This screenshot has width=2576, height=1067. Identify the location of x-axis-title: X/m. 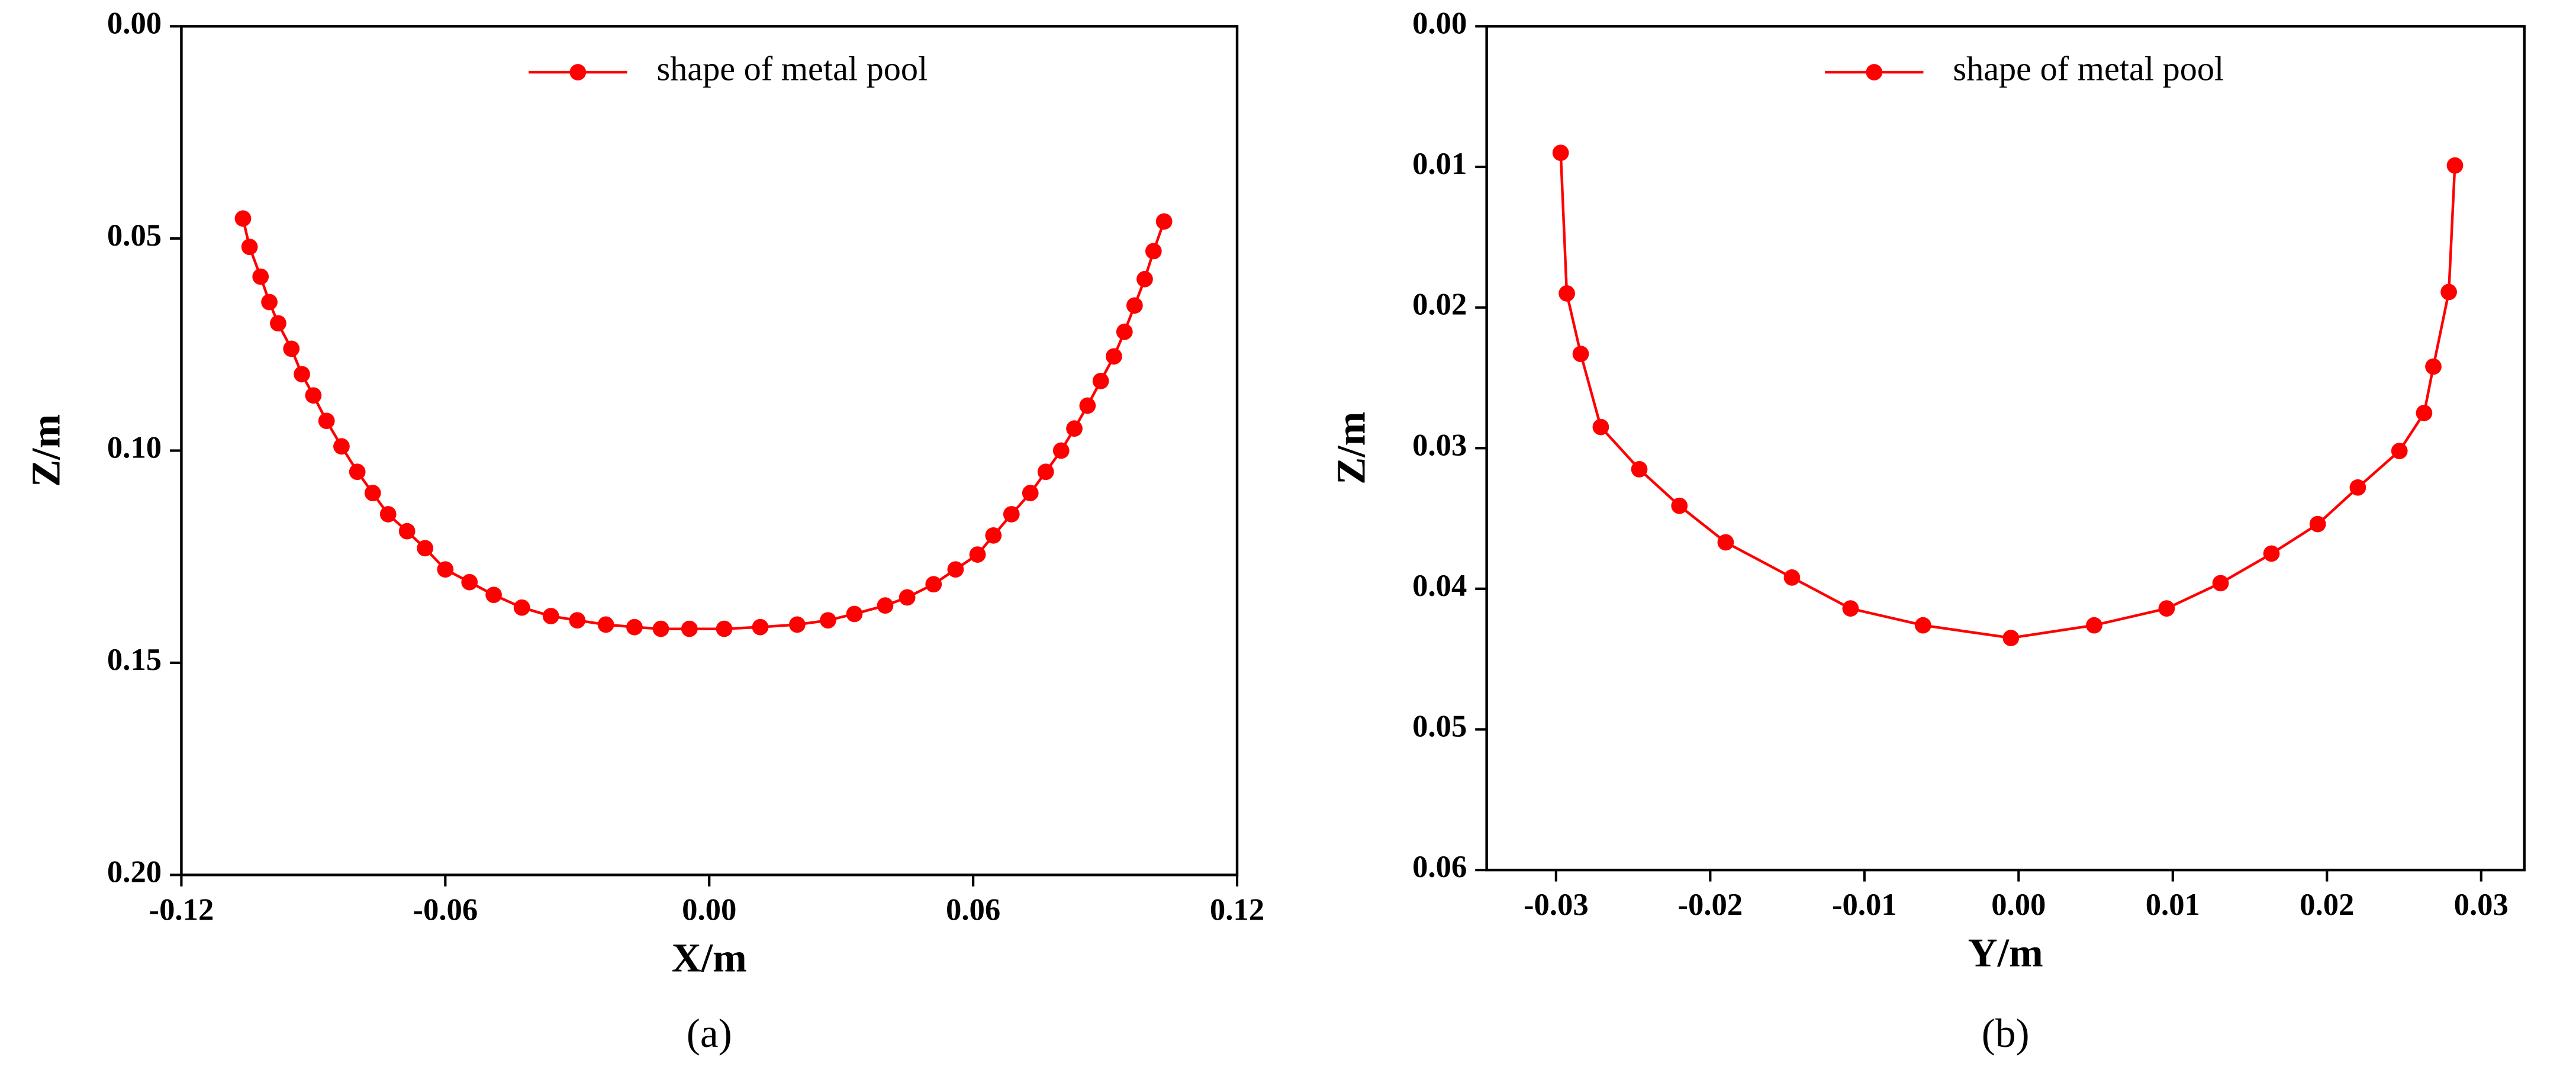
(709, 957).